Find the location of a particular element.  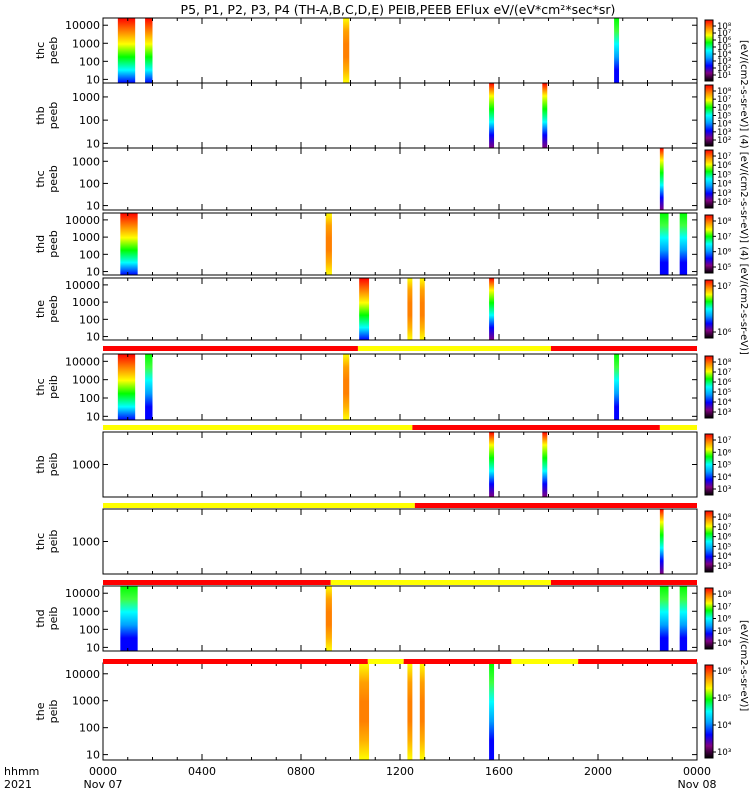

panel-thb-peib: 1000 thb peib 10⁷ 10⁶ 10⁵ 10⁴ 10³ is located at coordinates (383, 464).